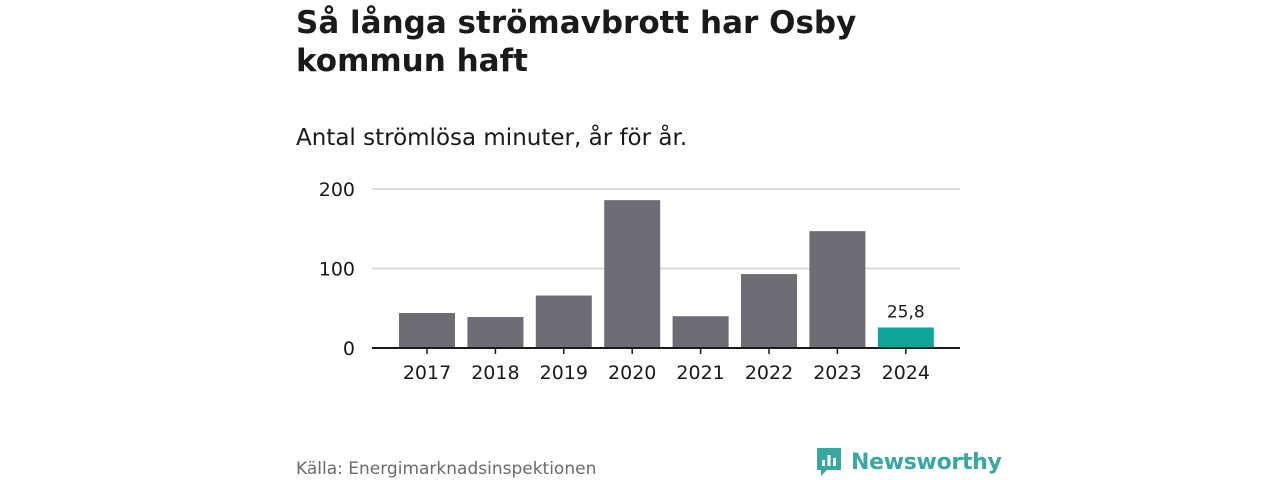  Describe the element at coordinates (906, 312) in the screenshot. I see `data-label: 25,8` at that location.